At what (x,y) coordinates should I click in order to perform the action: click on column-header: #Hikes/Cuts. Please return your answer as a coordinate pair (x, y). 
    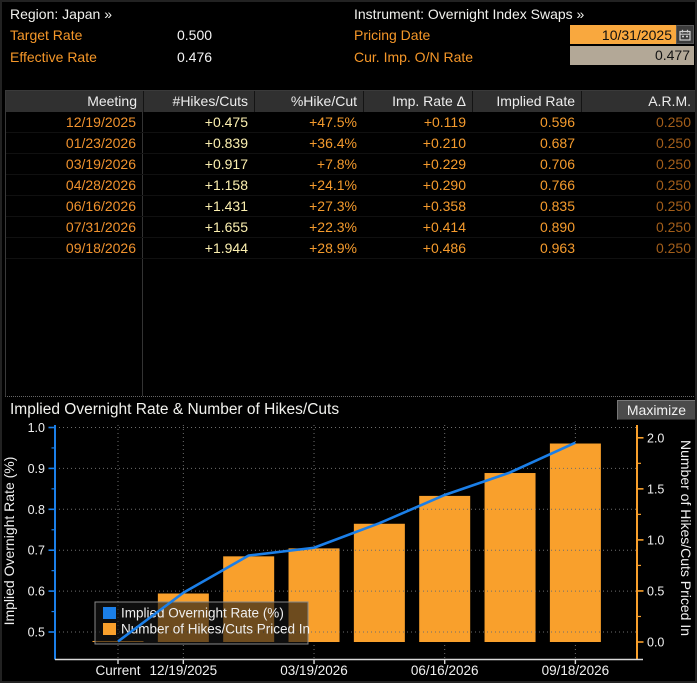
    Looking at the image, I should click on (198, 101).